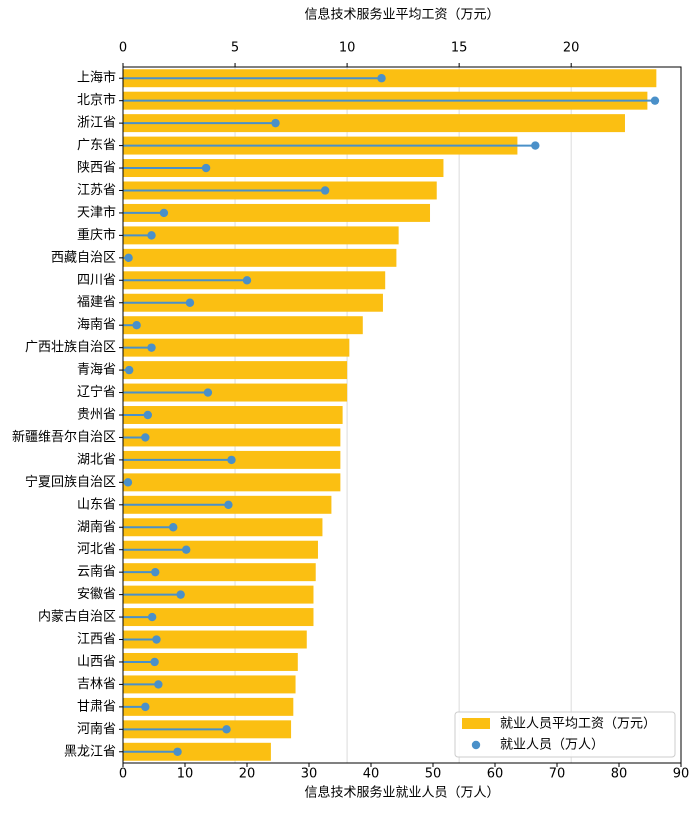  Describe the element at coordinates (495, 774) in the screenshot. I see `bottom-tick-label: 60` at that location.